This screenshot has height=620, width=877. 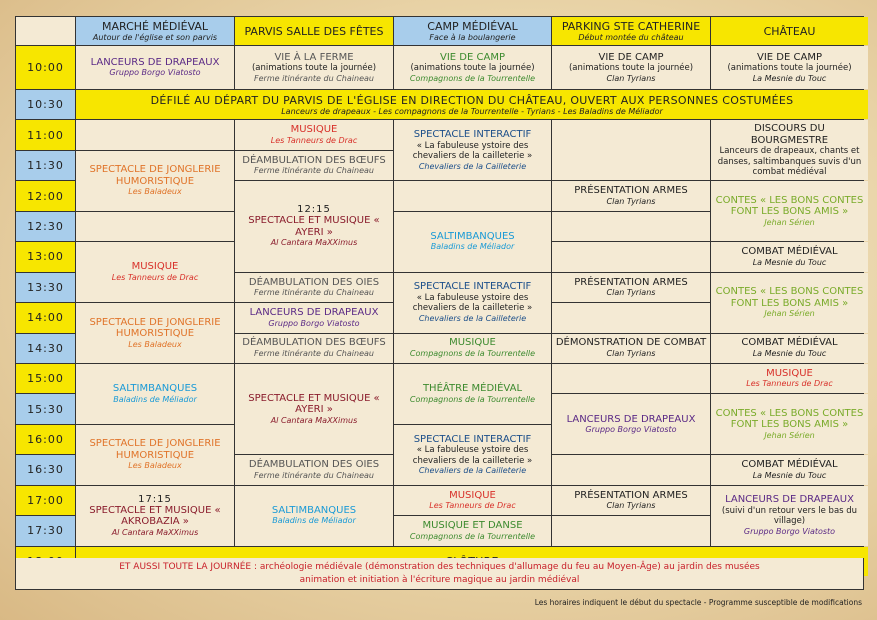 I want to click on time-slot: 13:00, so click(x=45, y=257).